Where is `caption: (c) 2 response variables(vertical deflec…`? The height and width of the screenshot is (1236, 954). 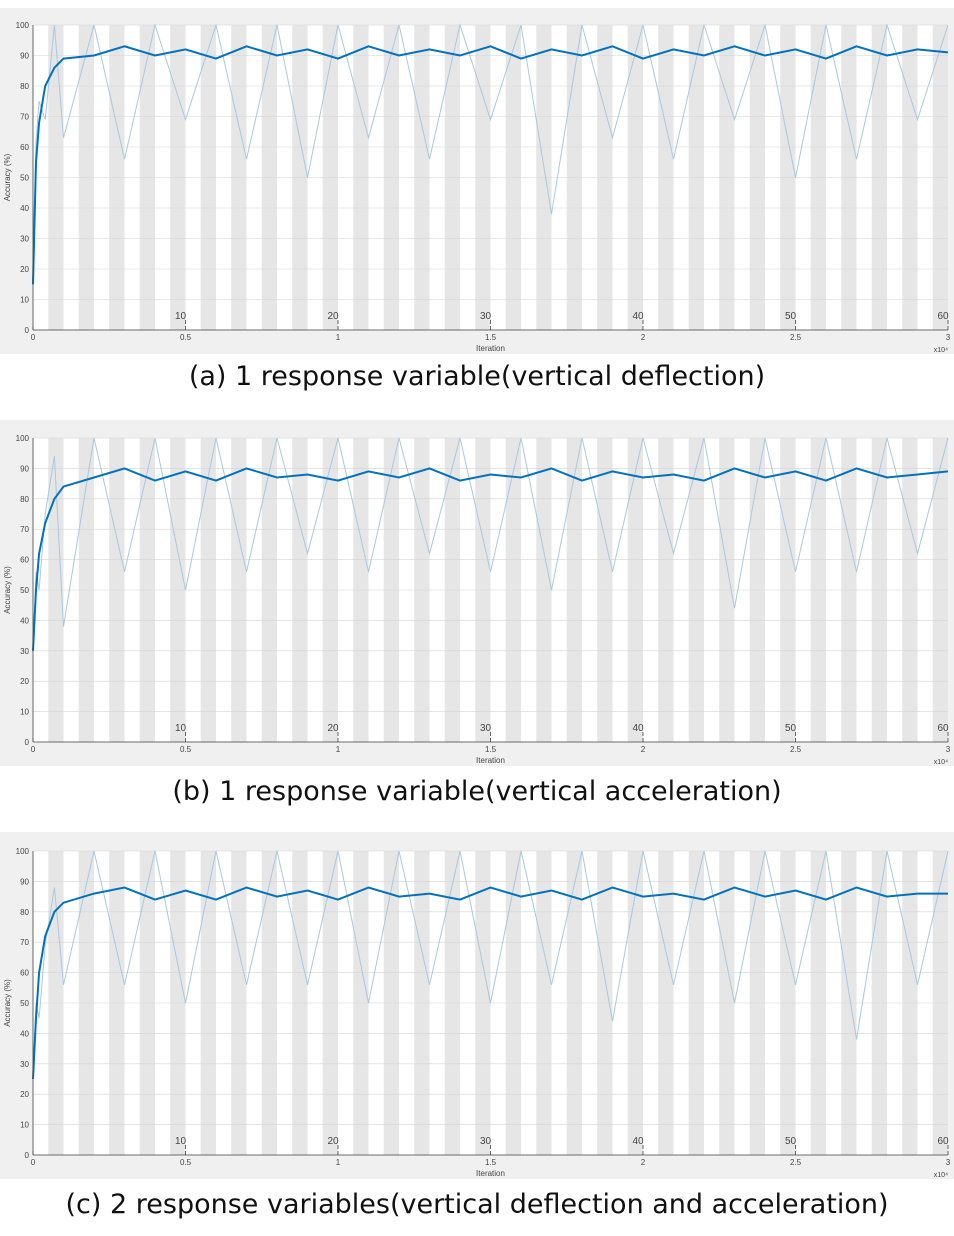
caption: (c) 2 response variables(vertical deflec… is located at coordinates (477, 1204).